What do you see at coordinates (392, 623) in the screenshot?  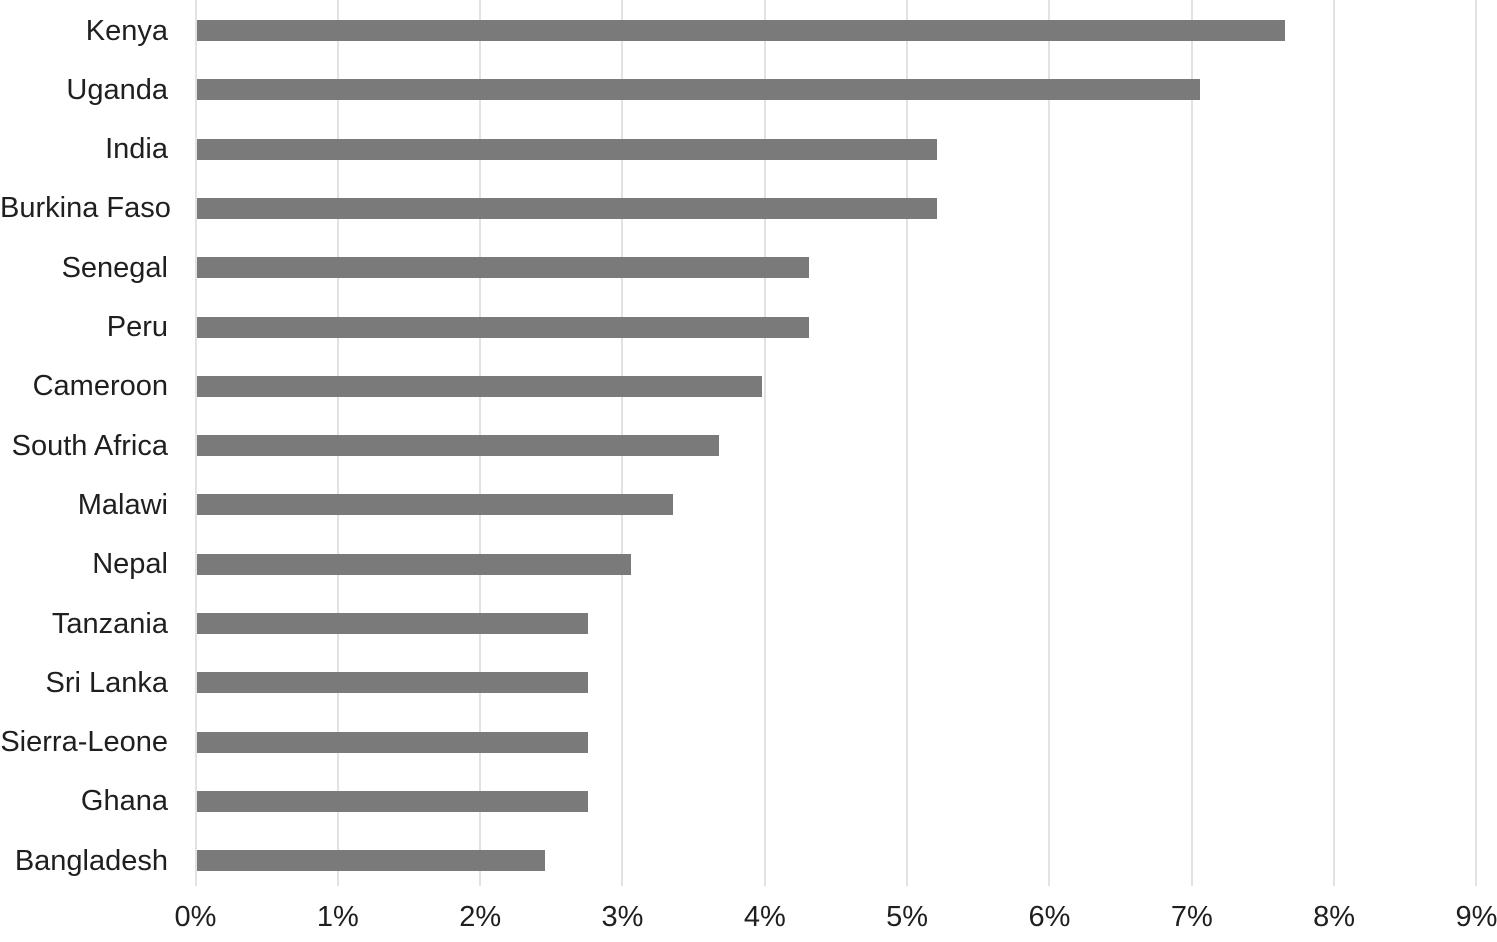 I see `bar-tanzania` at bounding box center [392, 623].